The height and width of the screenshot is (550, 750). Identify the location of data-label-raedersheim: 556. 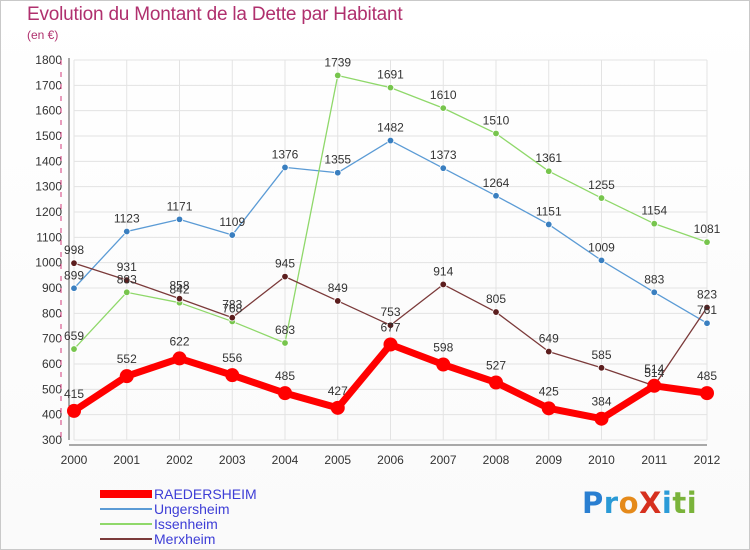
(232, 358).